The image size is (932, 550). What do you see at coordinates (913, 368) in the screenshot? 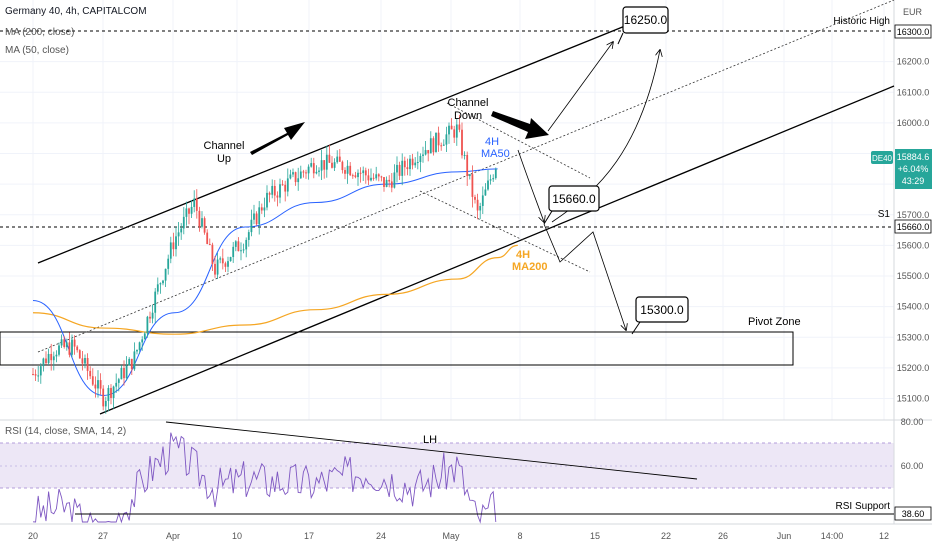
I see `price-tick: 15200.0` at bounding box center [913, 368].